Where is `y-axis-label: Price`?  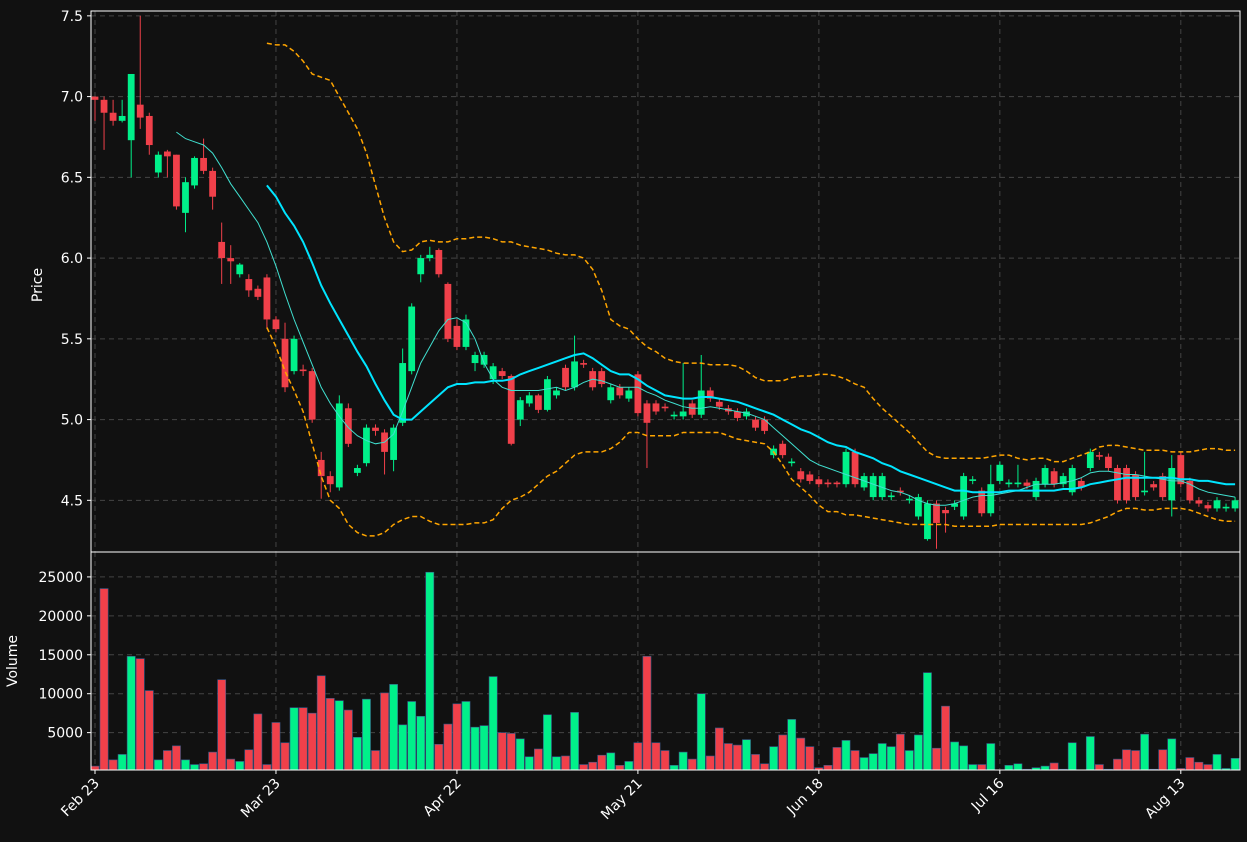 y-axis-label: Price is located at coordinates (38, 285).